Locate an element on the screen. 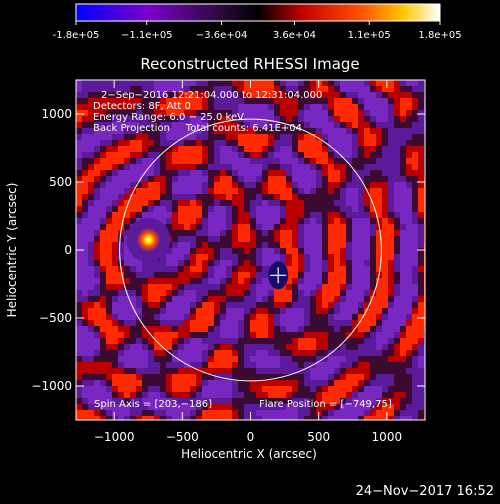 This screenshot has height=504, width=500. y-tick-label: −500 is located at coordinates (55, 318).